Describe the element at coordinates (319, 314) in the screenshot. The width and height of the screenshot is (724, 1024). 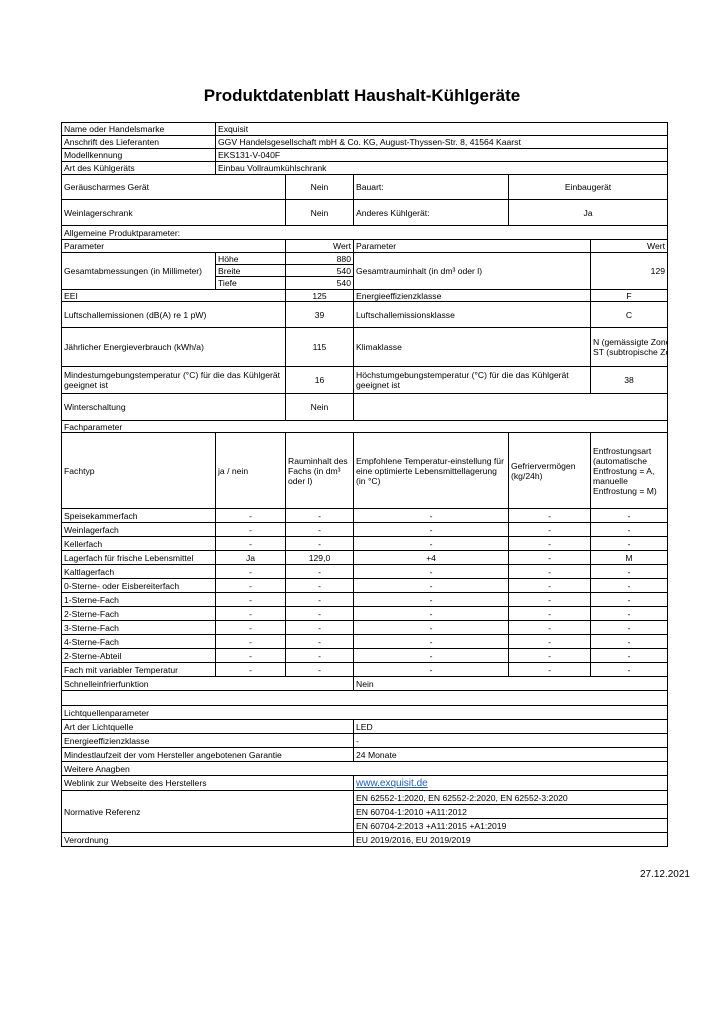
I see `value: 39` at that location.